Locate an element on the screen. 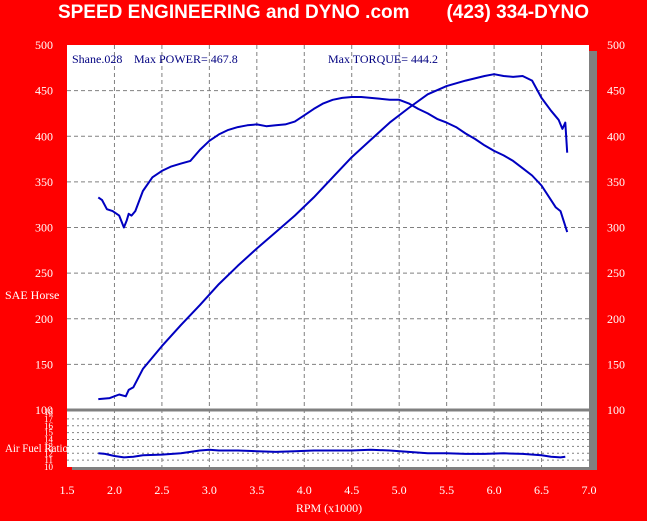  af-tick-label: 13 is located at coordinates (49, 446).